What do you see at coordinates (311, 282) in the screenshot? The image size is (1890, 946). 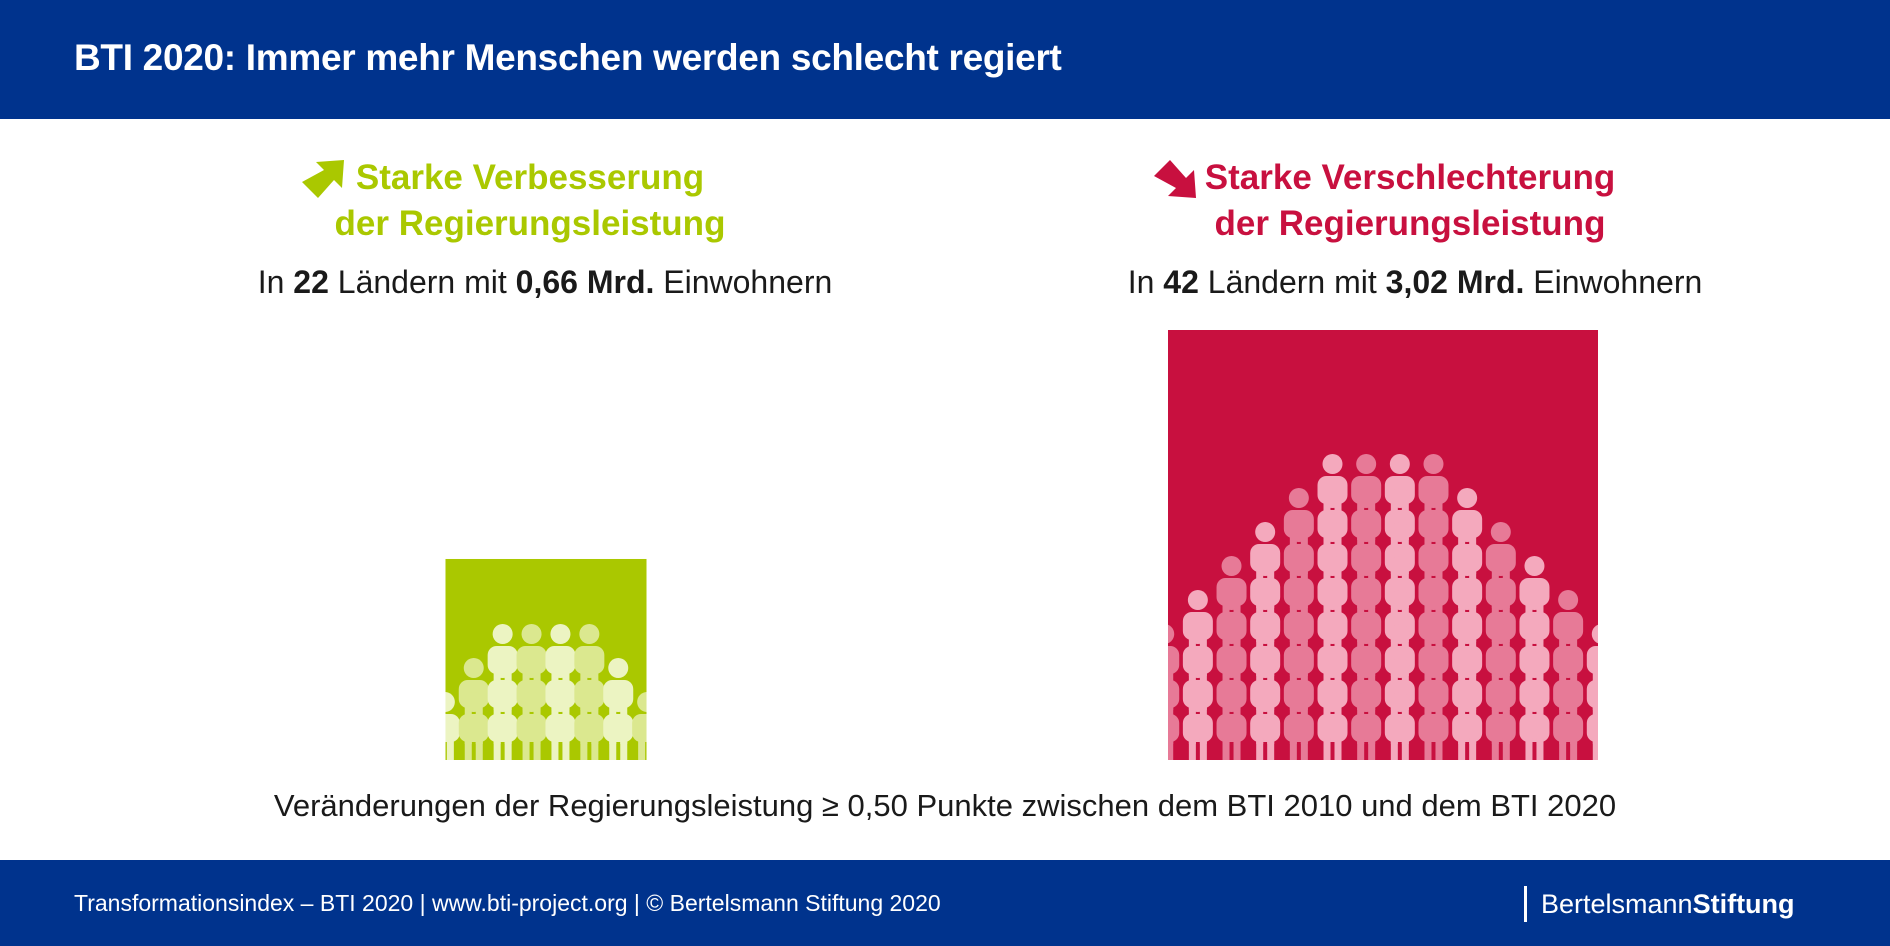 I see `improvement-country-count: 22` at bounding box center [311, 282].